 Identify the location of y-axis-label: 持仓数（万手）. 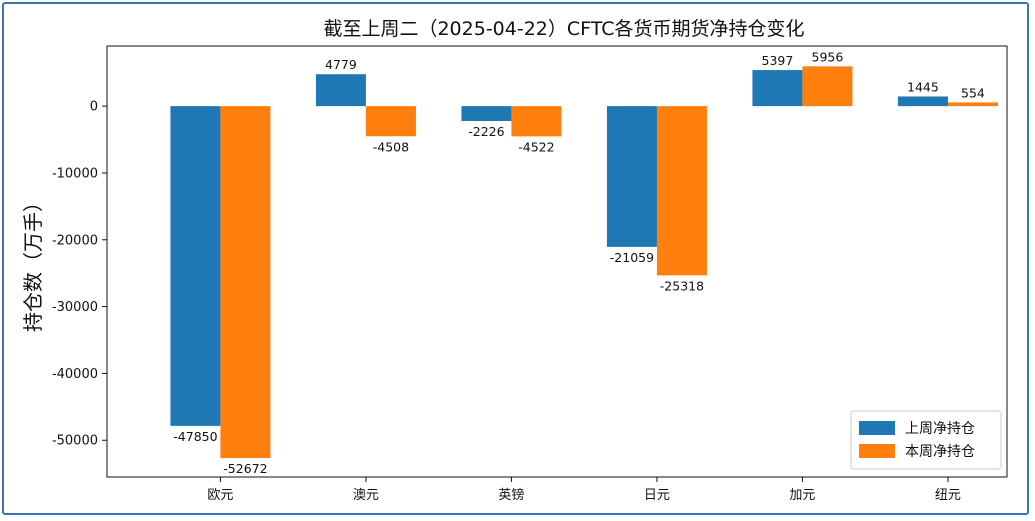
(33, 262).